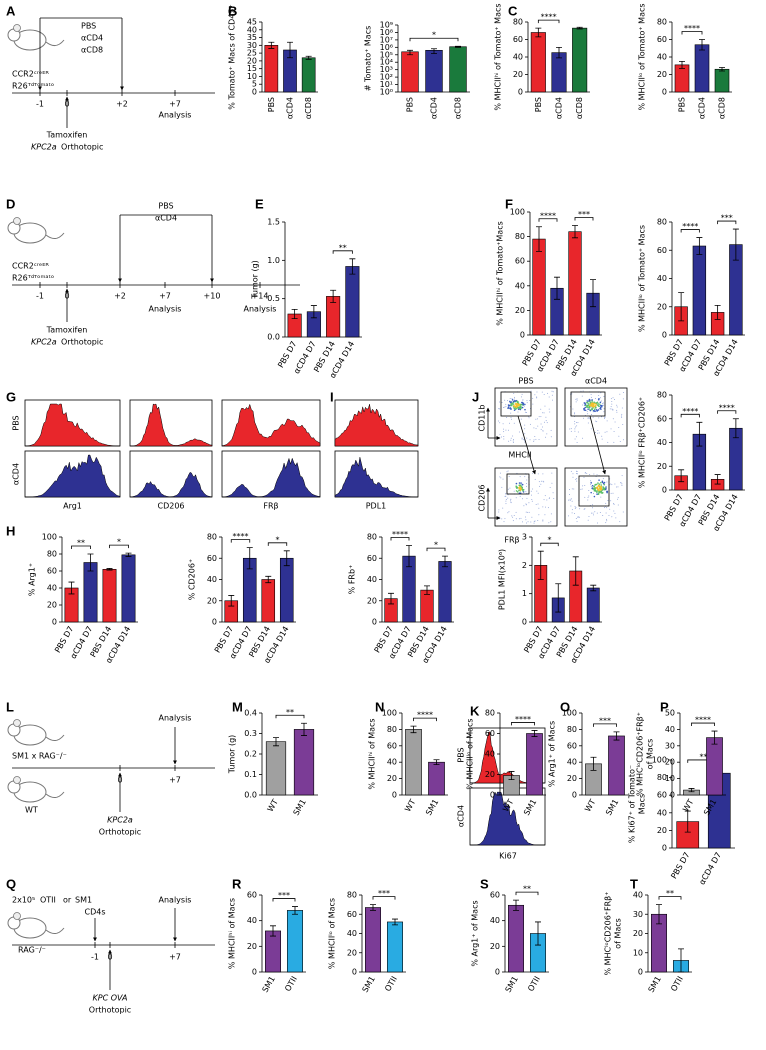 The width and height of the screenshot is (766, 1050). Describe the element at coordinates (502, 579) in the screenshot. I see `y-axis-label: PDL1 MFI(x10⁶)` at that location.